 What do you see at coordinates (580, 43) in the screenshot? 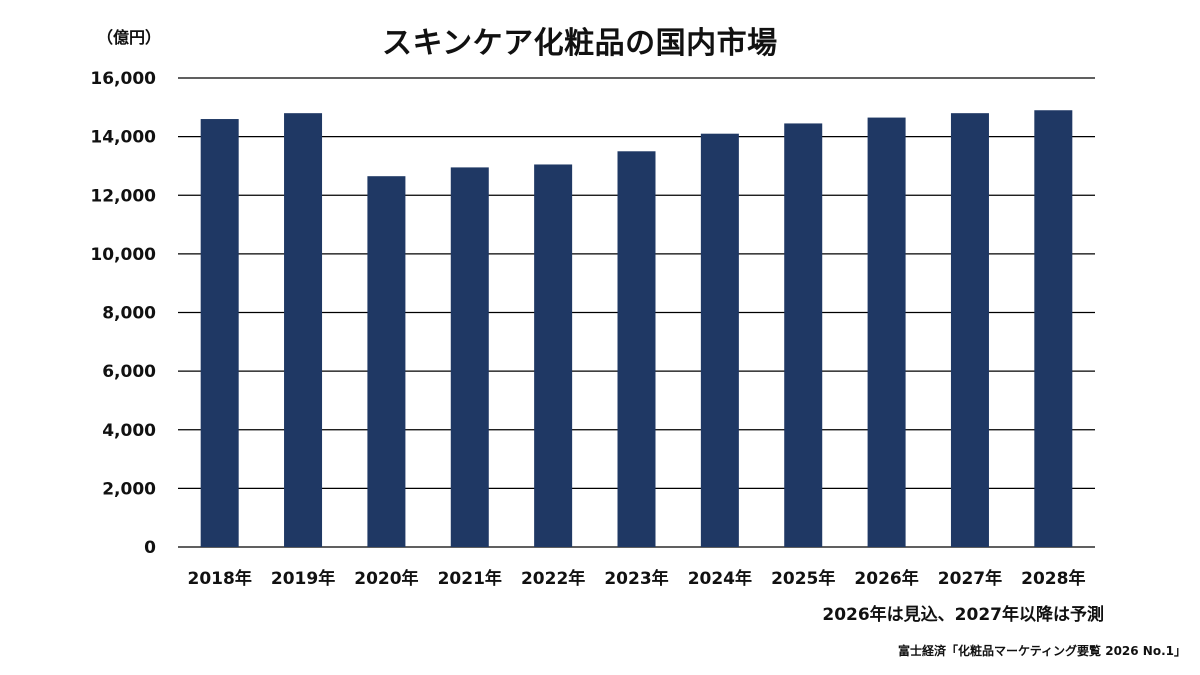
I see `chart-title: スキンケア化粧品の国内市場` at bounding box center [580, 43].